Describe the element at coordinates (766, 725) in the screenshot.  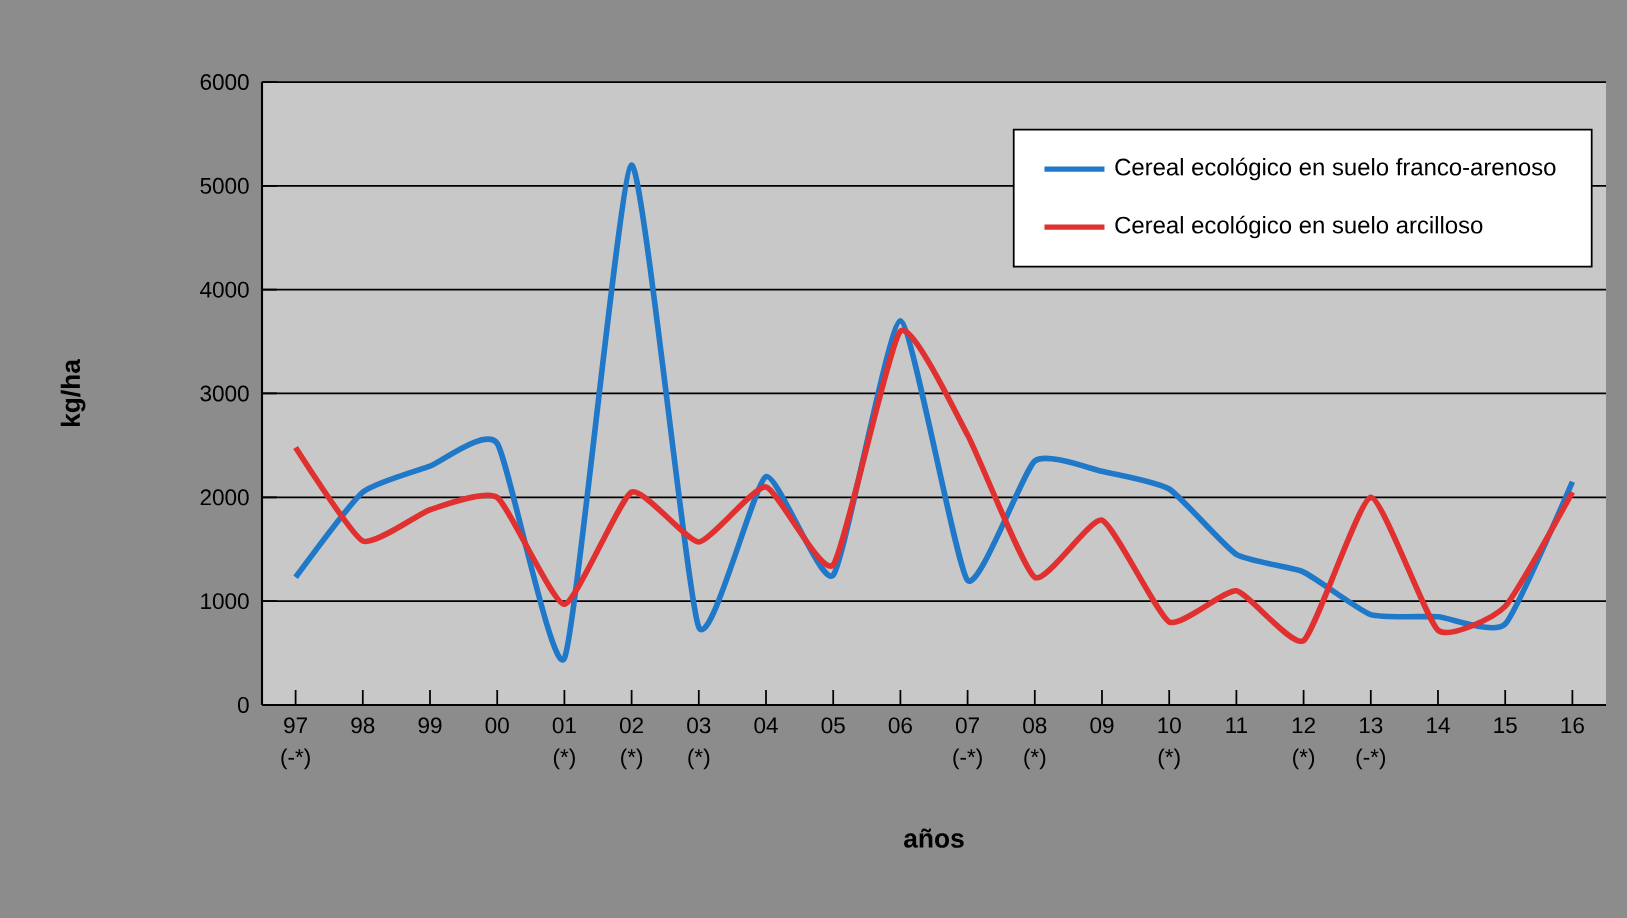
I see `x-tick-label: 04` at that location.